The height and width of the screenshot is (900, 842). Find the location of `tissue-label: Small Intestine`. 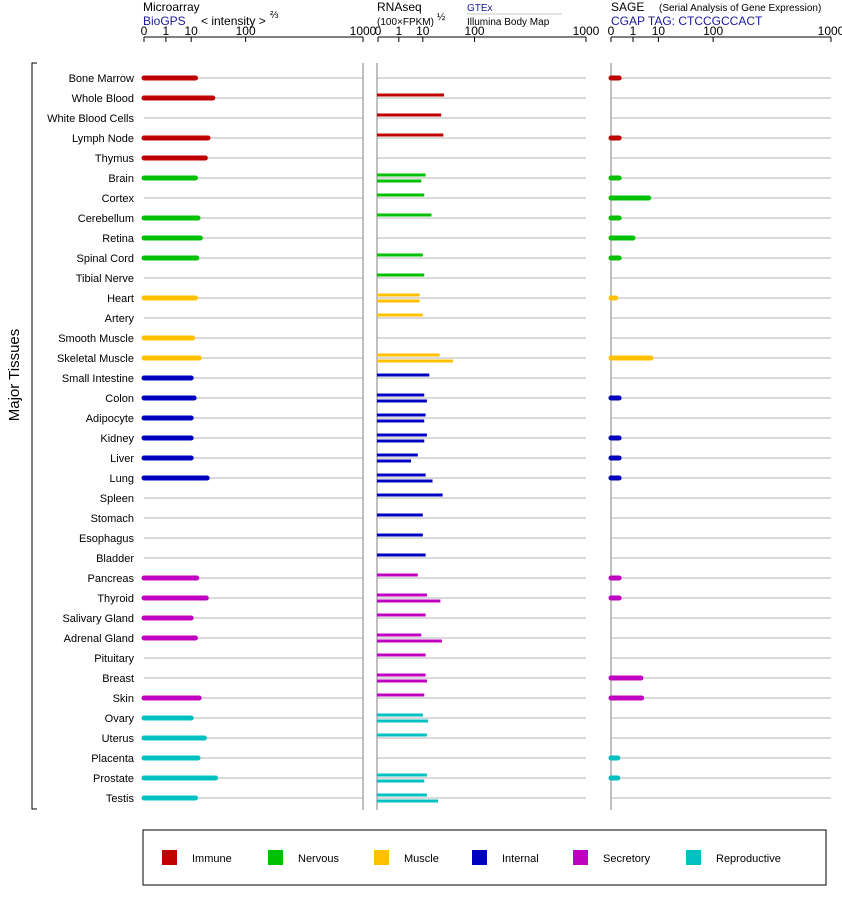

tissue-label: Small Intestine is located at coordinates (98, 379).